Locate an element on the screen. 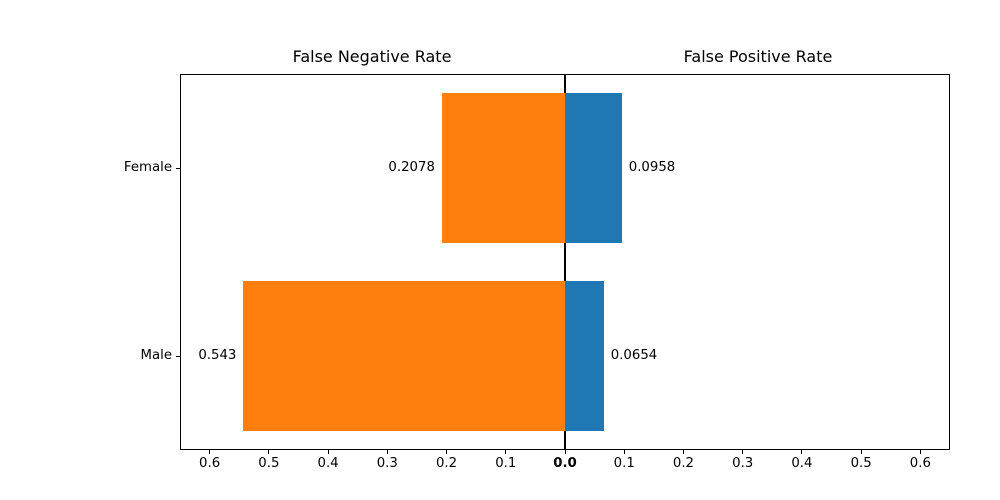 The image size is (1000, 500). left-axes-title: False Negative Rate is located at coordinates (372, 56).